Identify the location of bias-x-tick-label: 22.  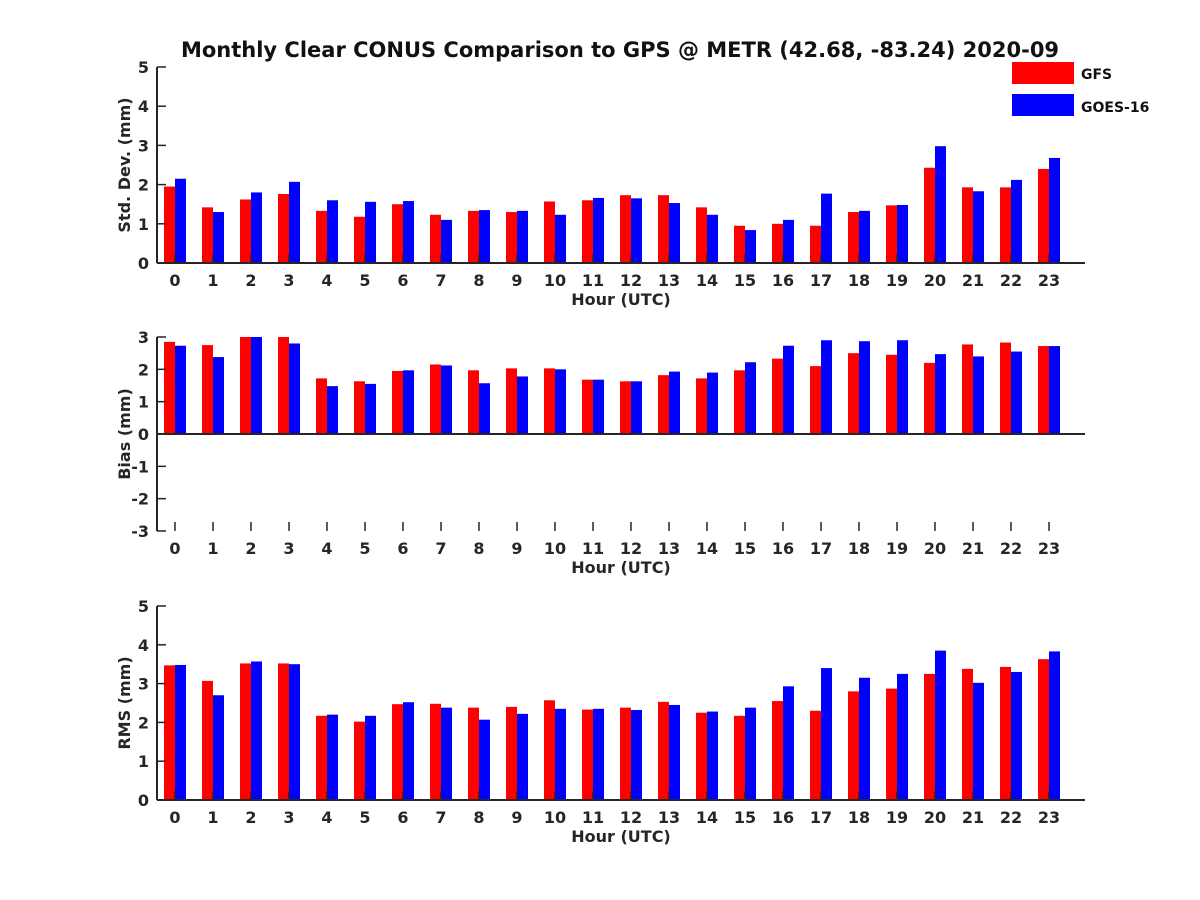
(1011, 548).